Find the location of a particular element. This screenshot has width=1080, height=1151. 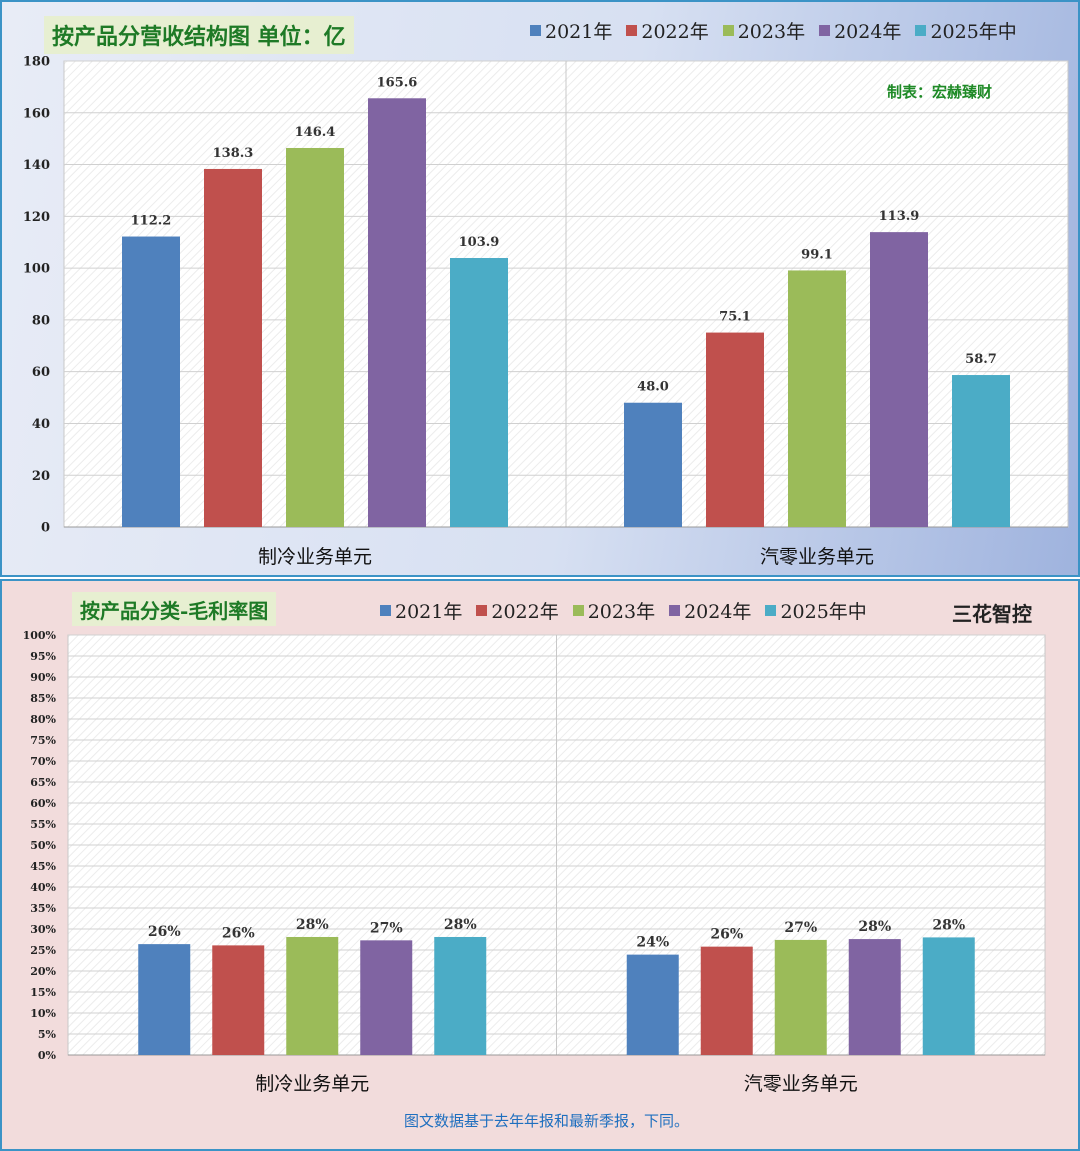

legend-item: 2024年 is located at coordinates (860, 30).